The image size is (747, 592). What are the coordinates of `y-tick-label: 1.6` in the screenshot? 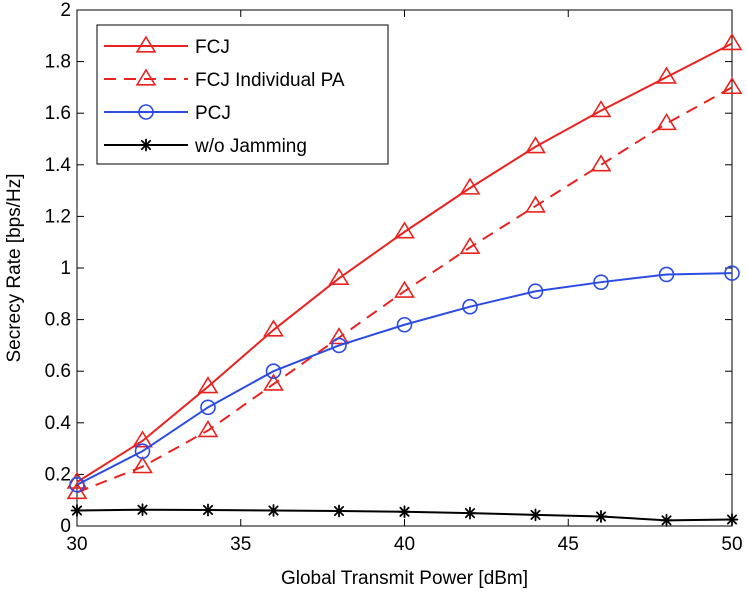 It's located at (58, 113).